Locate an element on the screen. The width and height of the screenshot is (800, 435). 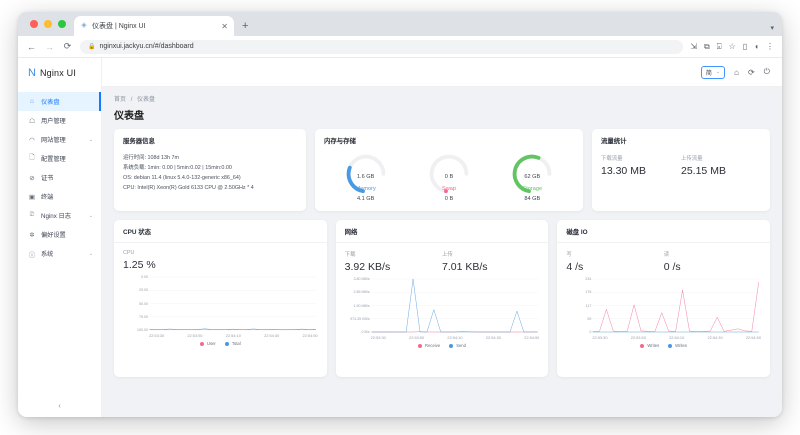
refresh-icon: ⟳ is located at coordinates (751, 72).